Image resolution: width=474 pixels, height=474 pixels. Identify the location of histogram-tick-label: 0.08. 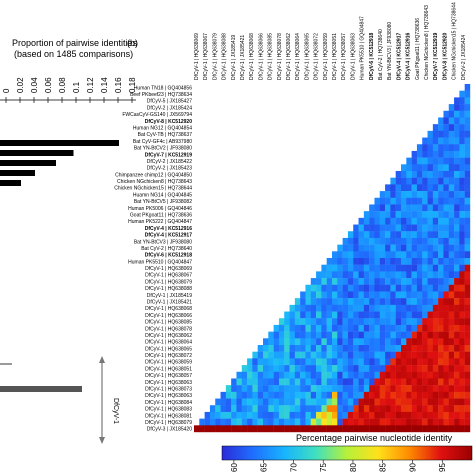
(62, 85).